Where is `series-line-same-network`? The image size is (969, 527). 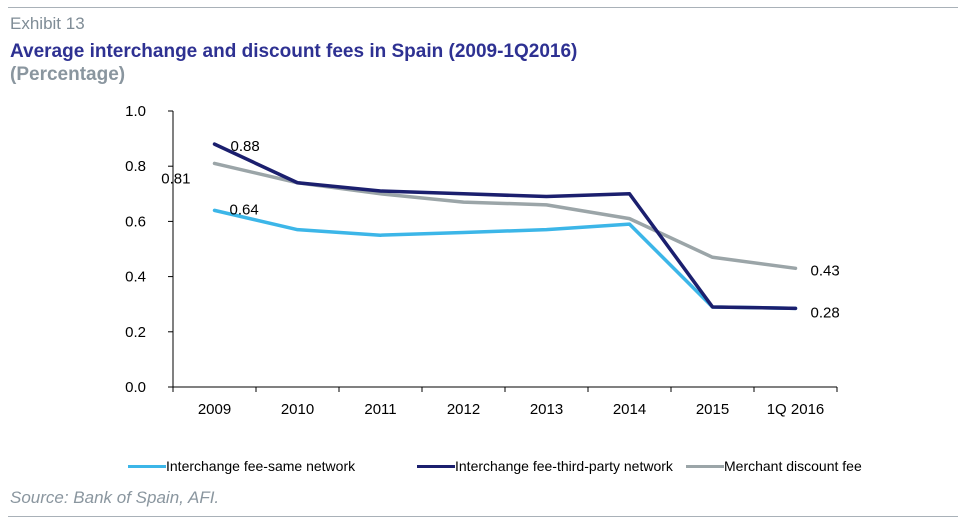
series-line-same-network is located at coordinates (505, 259).